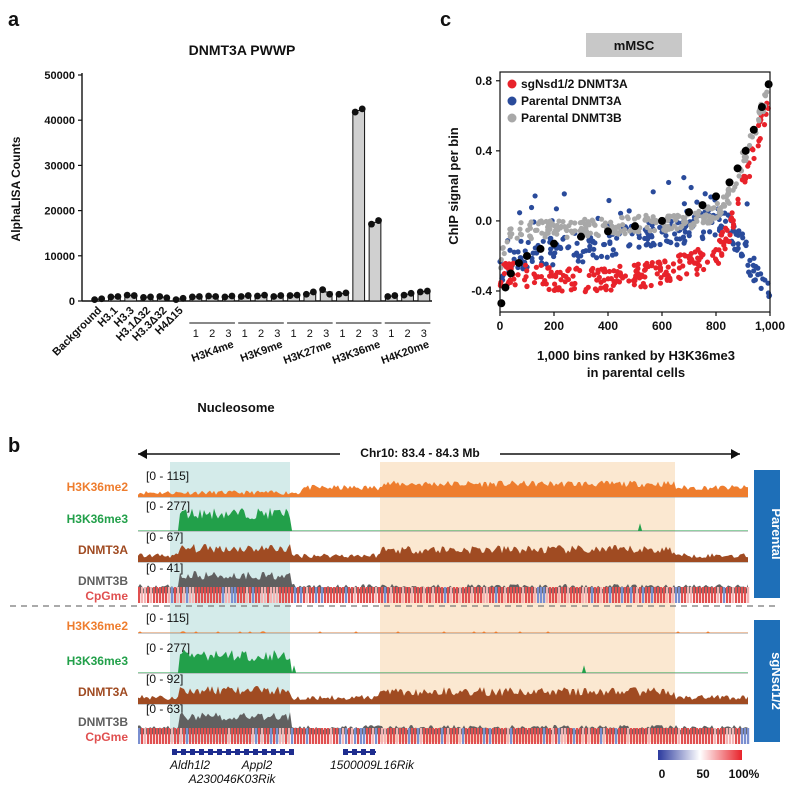 The height and width of the screenshot is (796, 800). Describe the element at coordinates (164, 568) in the screenshot. I see `track-range: [0 - 41]` at that location.